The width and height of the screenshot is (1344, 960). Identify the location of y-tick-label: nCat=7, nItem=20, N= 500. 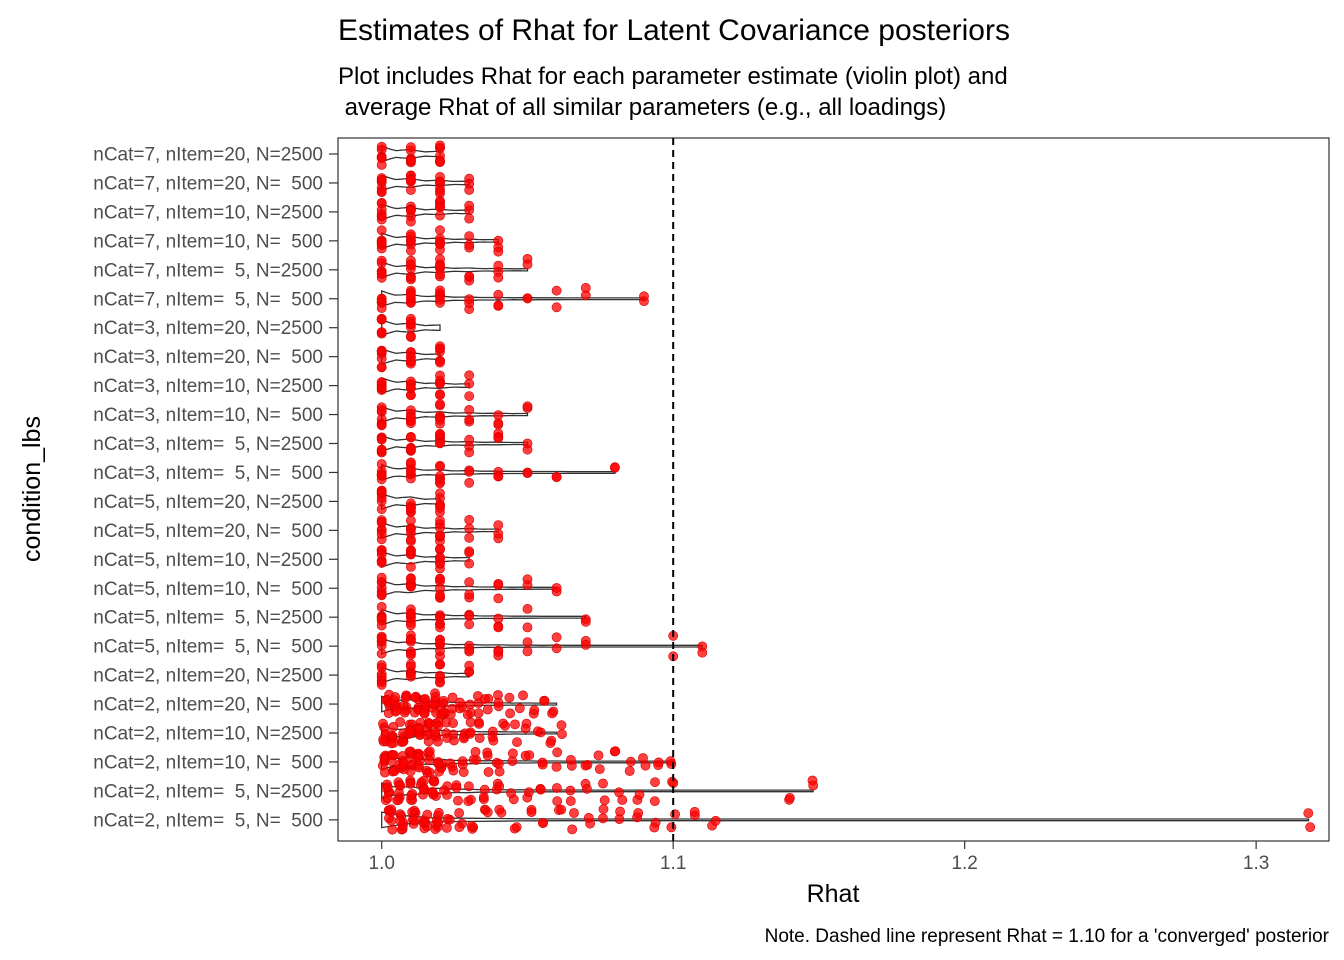
(208, 183).